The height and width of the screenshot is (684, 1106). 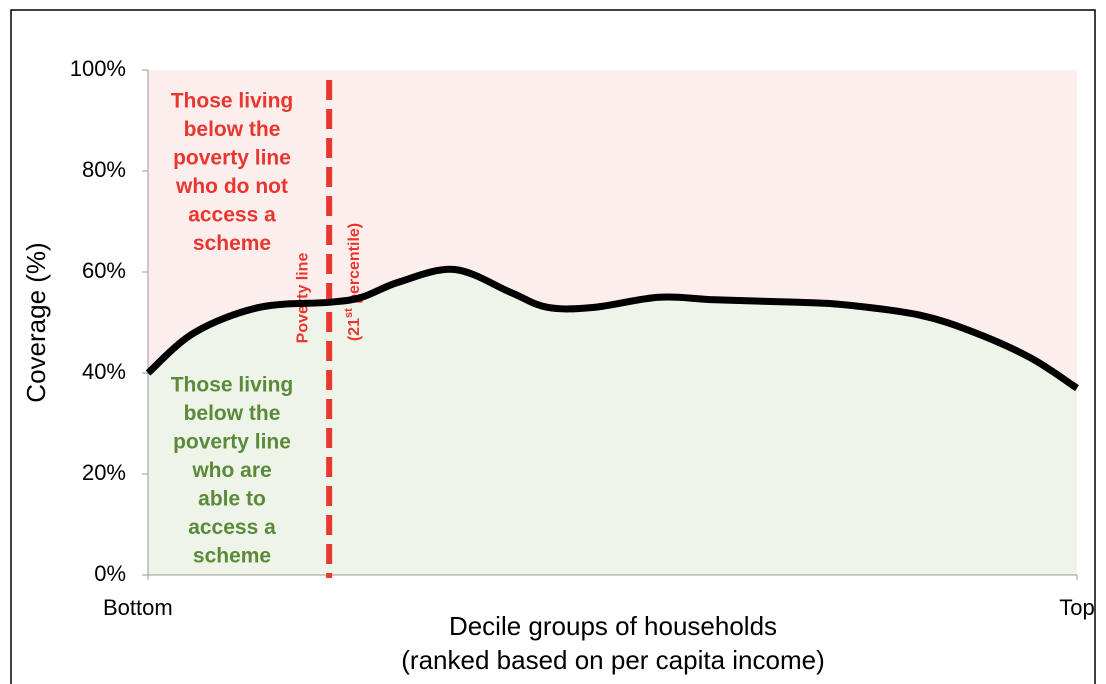 I want to click on y-tick-label: 80%, so click(x=104, y=169).